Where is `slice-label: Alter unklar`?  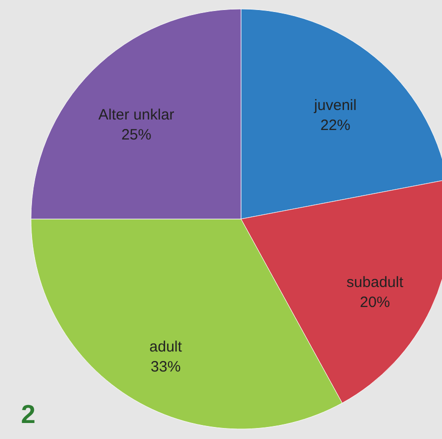
slice-label: Alter unklar is located at coordinates (136, 115).